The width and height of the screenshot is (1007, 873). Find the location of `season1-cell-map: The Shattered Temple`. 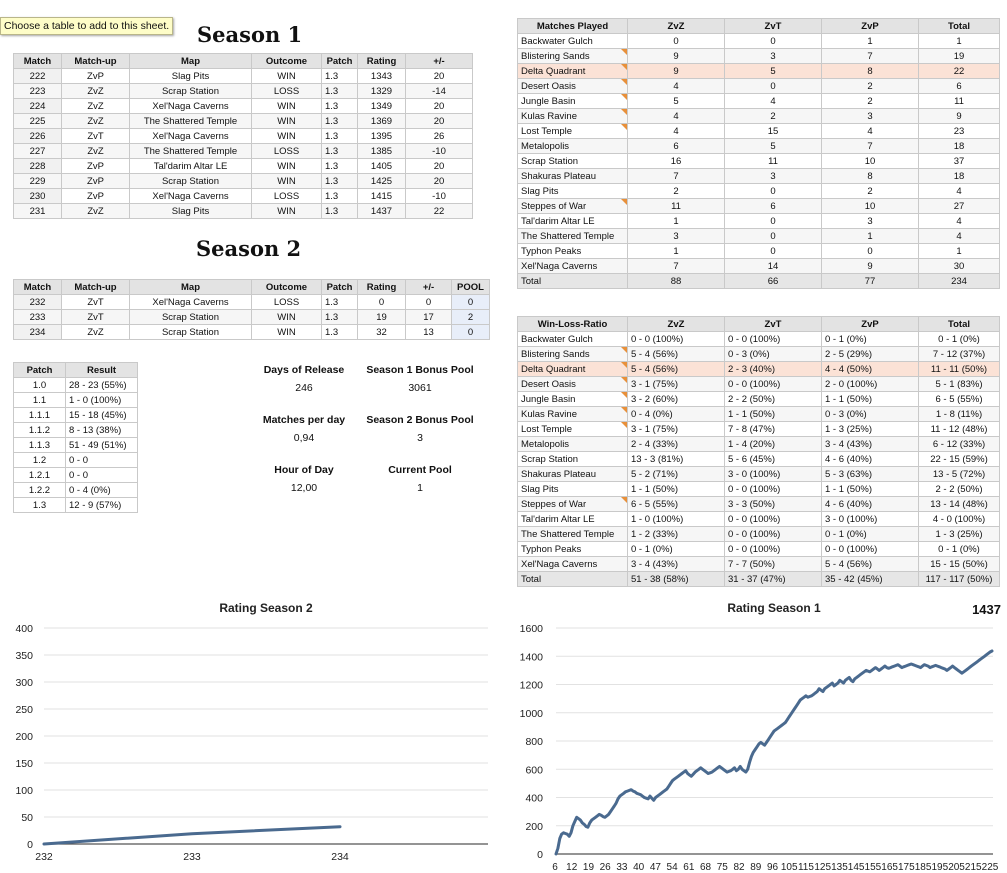

season1-cell-map: The Shattered Temple is located at coordinates (190, 121).